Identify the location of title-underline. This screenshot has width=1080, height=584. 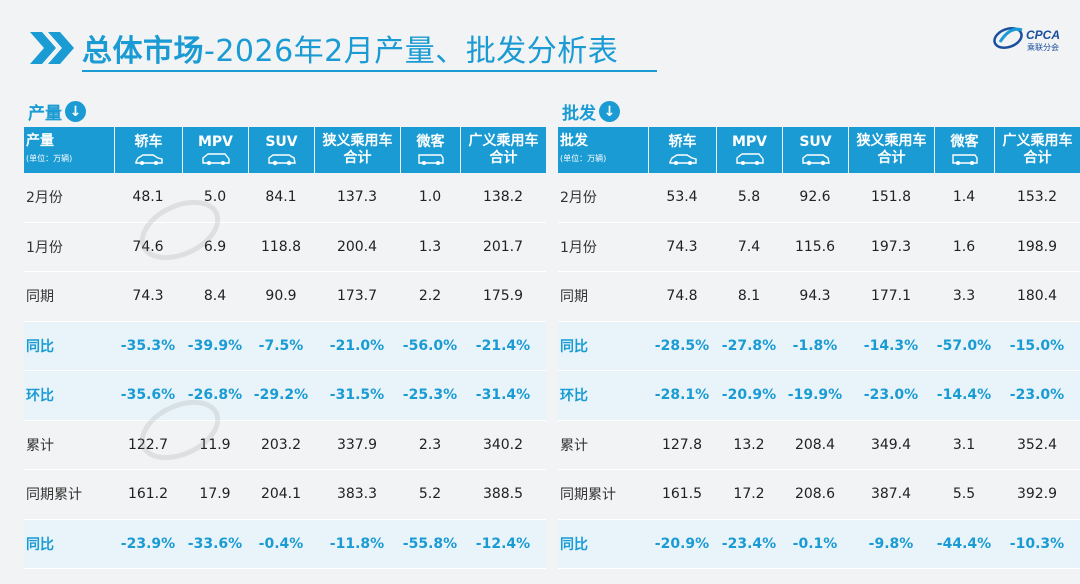
(369, 71).